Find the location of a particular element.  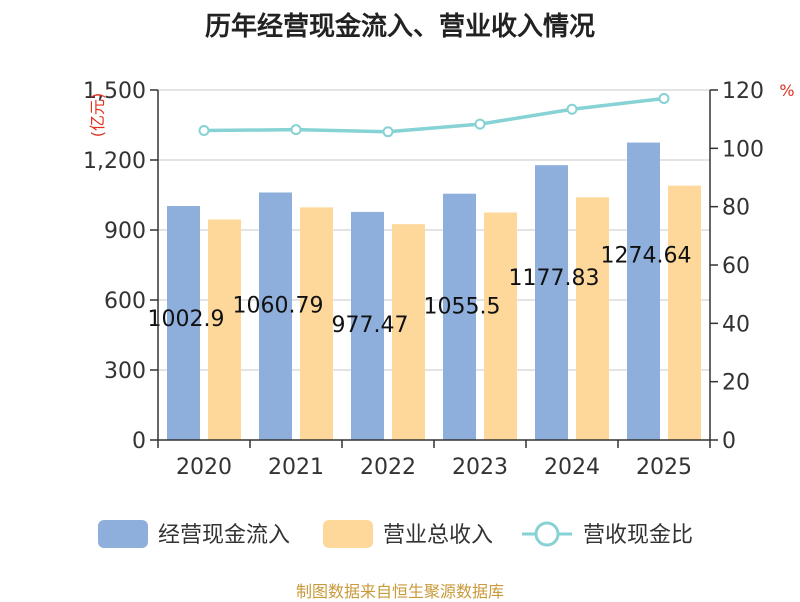

y-tick-label-right: 80 is located at coordinates (736, 208).